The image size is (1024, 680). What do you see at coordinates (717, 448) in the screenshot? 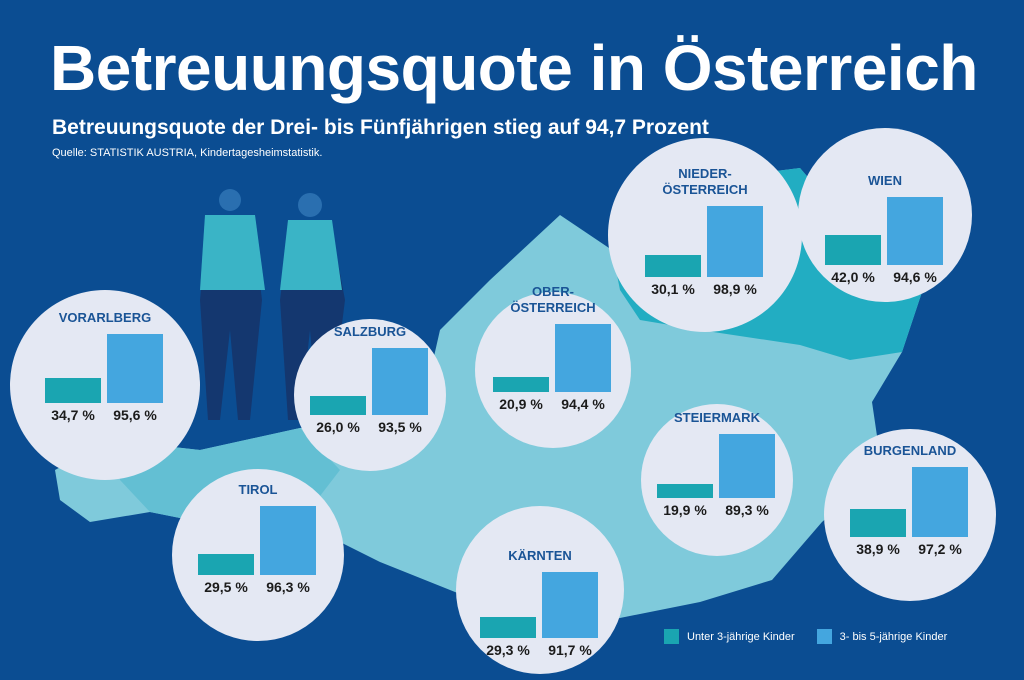
I see `bar-group: 19,9 % 89,3 %` at bounding box center [717, 448].